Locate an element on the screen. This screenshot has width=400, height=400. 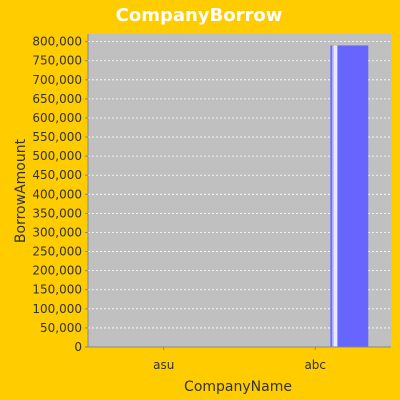
y-tick-label: 550,000 is located at coordinates (57, 137).